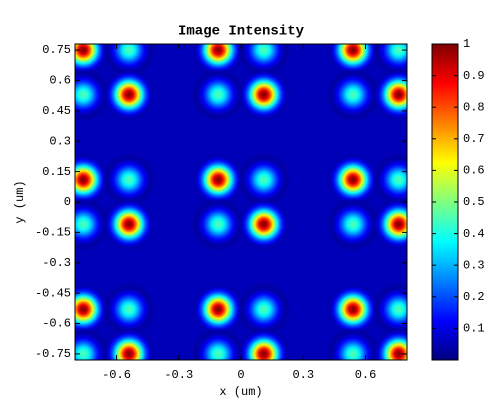 This screenshot has height=418, width=494. Describe the element at coordinates (474, 171) in the screenshot. I see `colorbar-tick-label: 0.6` at that location.